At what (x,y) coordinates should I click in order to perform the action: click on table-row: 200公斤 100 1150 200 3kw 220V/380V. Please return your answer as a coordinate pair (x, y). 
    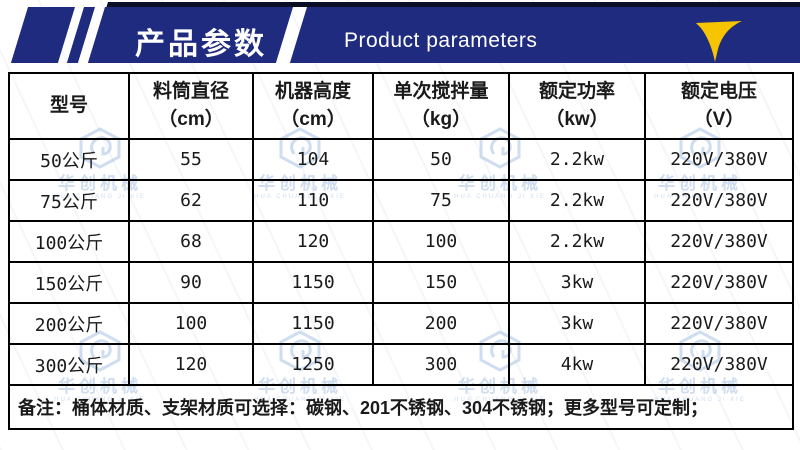
    Looking at the image, I should click on (401, 323).